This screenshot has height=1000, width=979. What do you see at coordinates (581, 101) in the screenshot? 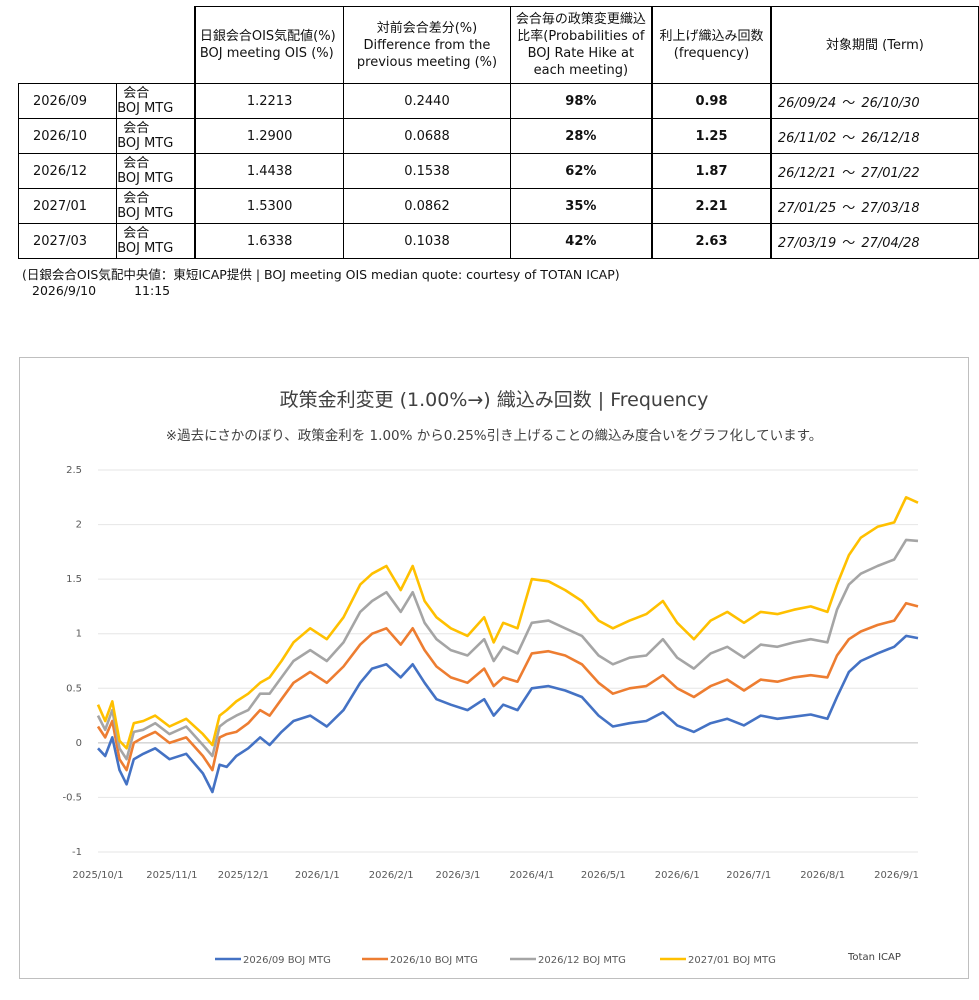
I see `row-probability: 98%` at bounding box center [581, 101].